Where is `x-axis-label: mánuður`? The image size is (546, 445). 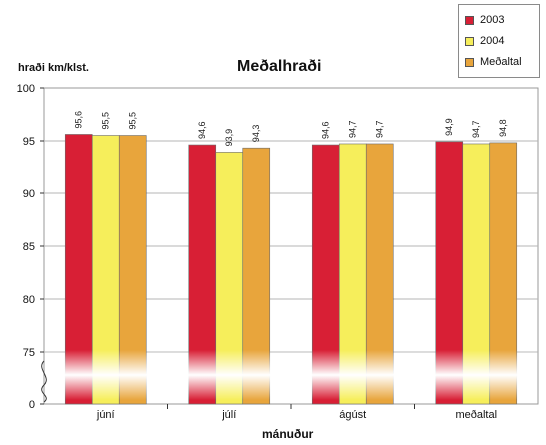
x-axis-label: mánuður is located at coordinates (288, 434).